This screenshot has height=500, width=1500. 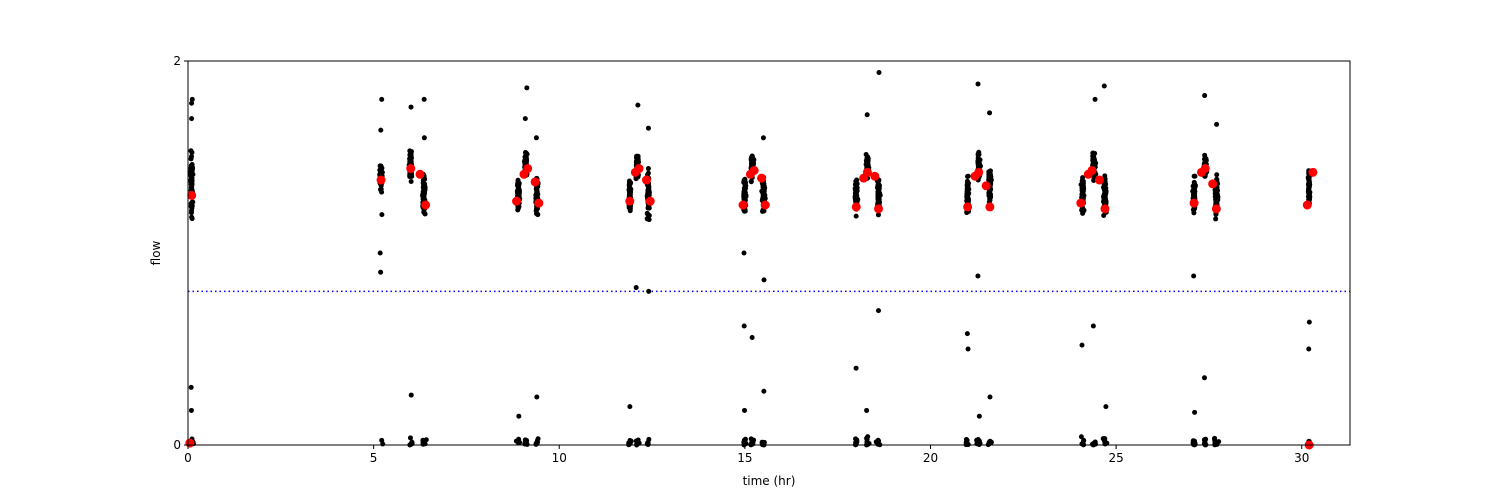 What do you see at coordinates (177, 445) in the screenshot?
I see `y-tick-label: 0` at bounding box center [177, 445].